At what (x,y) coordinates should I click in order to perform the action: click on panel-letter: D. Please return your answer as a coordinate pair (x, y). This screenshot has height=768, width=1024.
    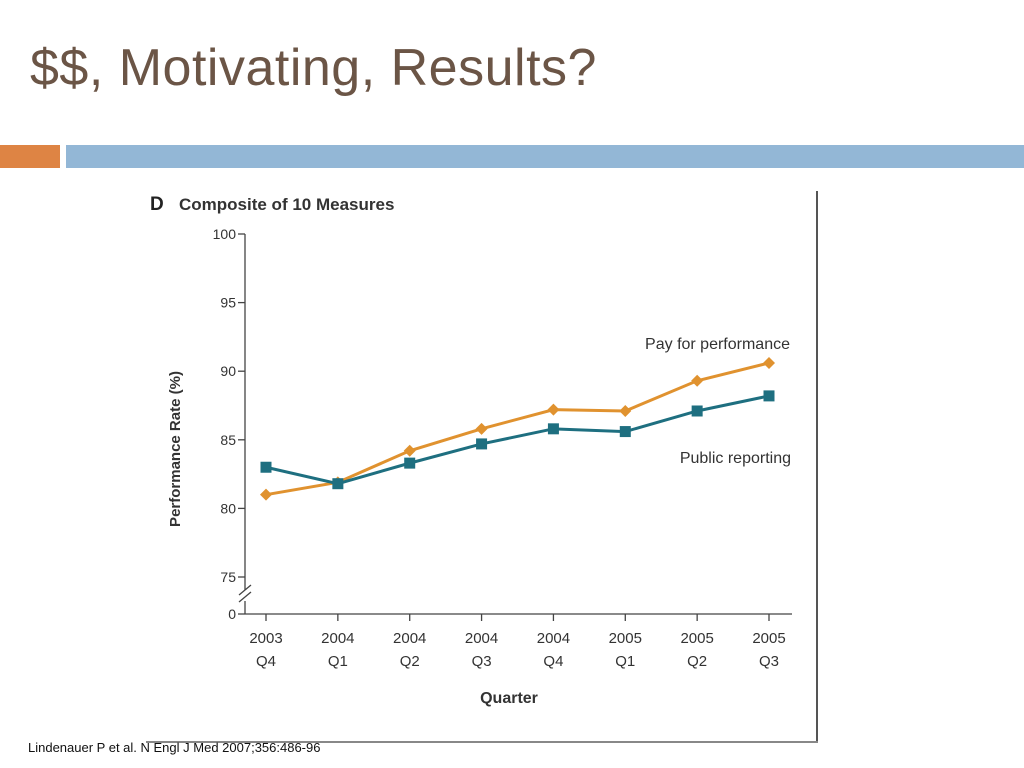
    Looking at the image, I should click on (157, 204).